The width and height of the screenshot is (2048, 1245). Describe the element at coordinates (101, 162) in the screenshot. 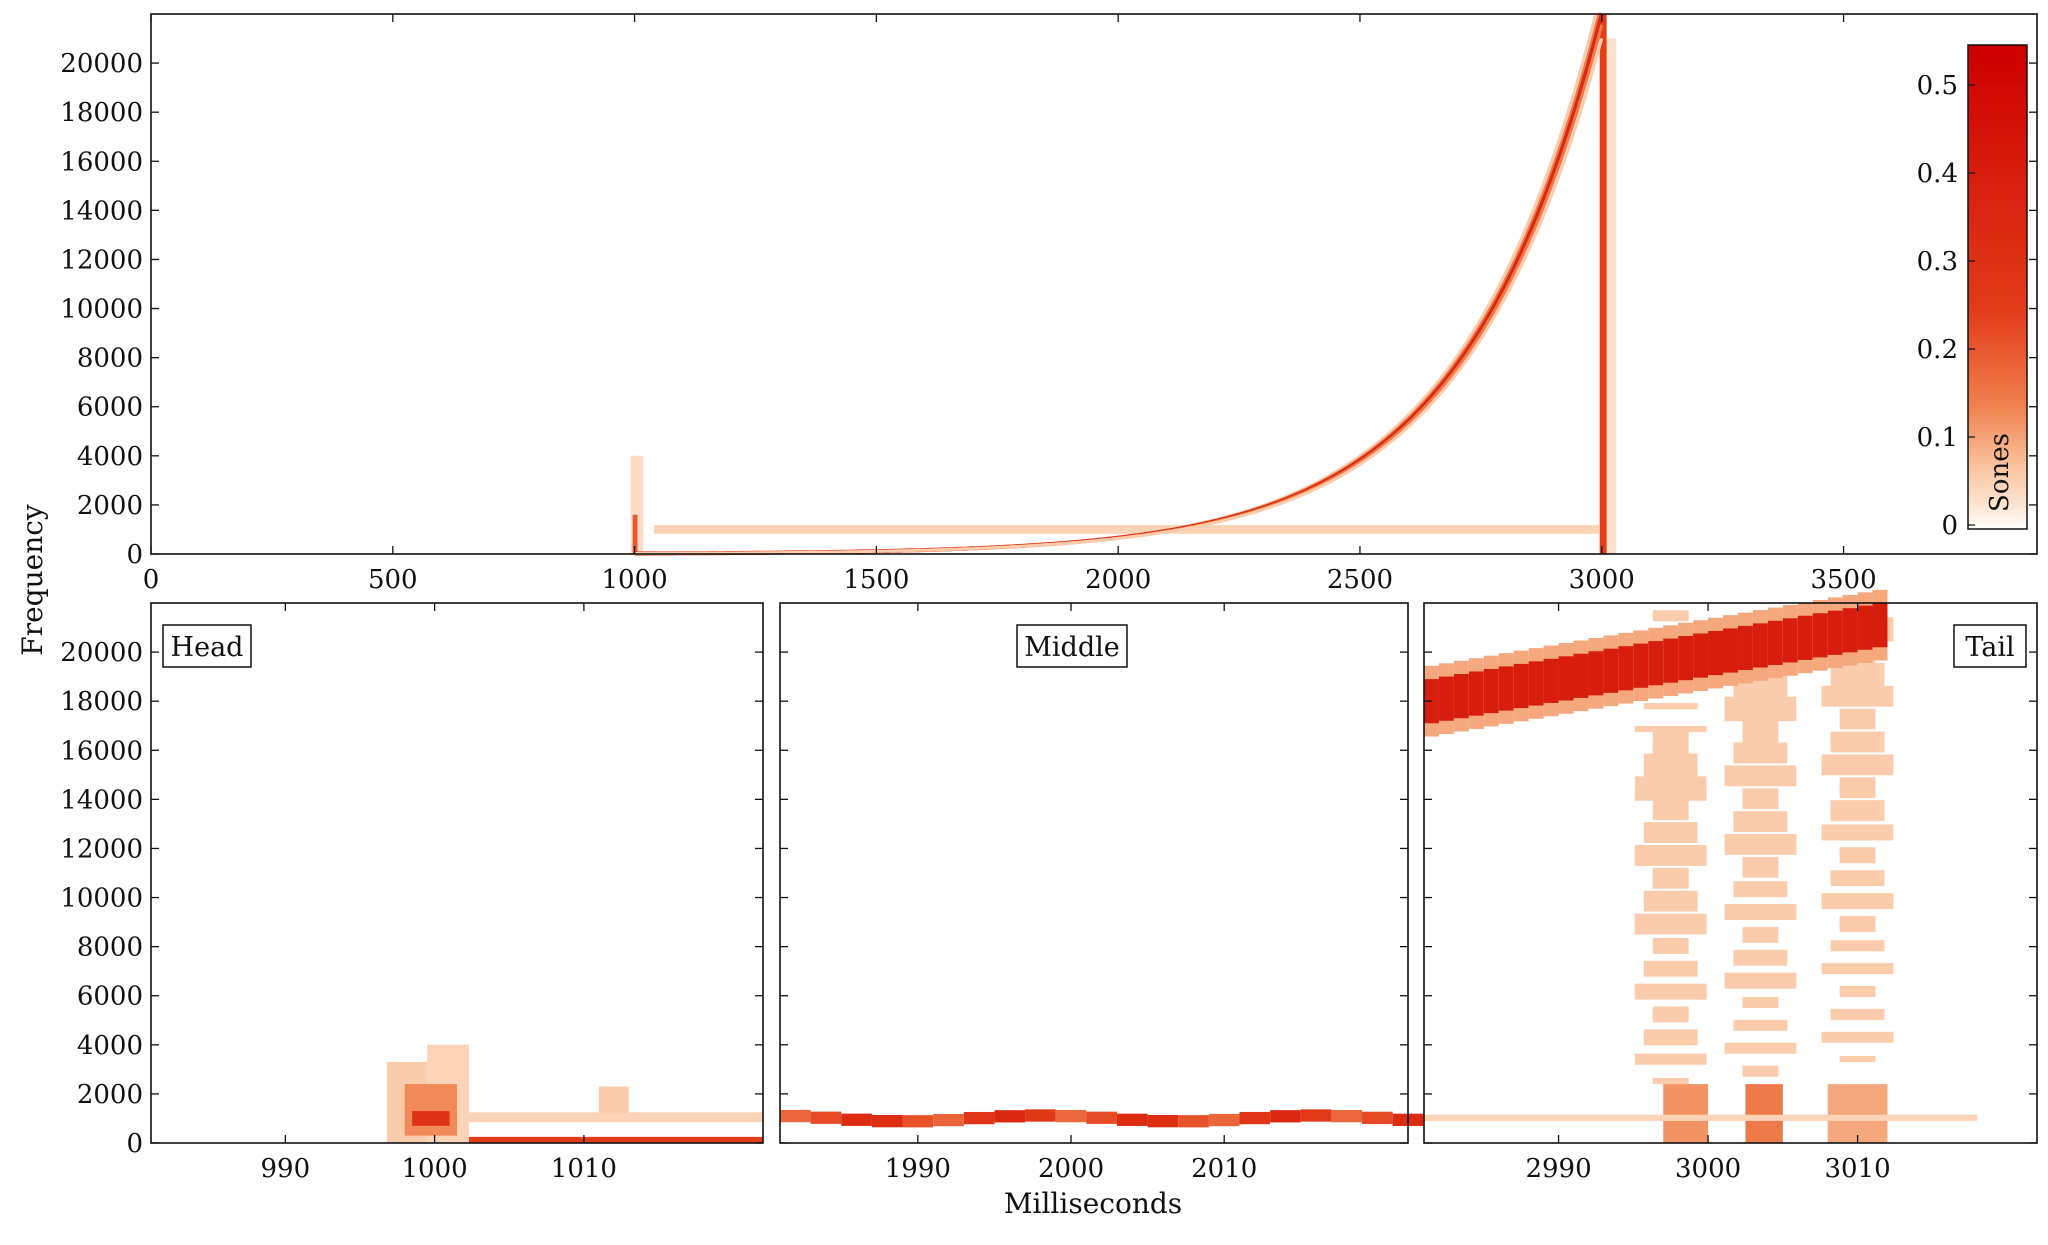

I see `overview-y-tick-label: 16000` at that location.